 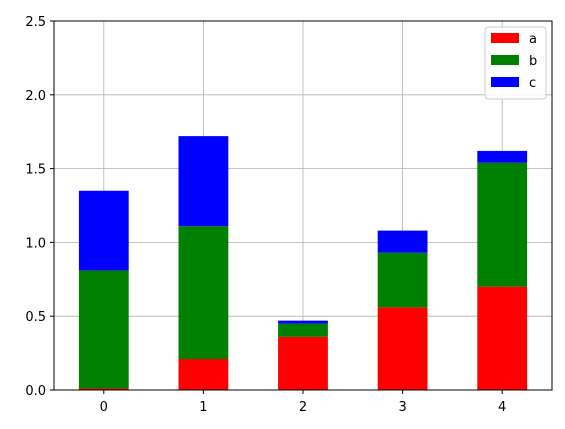 I want to click on x-tick-label: 4, so click(x=502, y=407).